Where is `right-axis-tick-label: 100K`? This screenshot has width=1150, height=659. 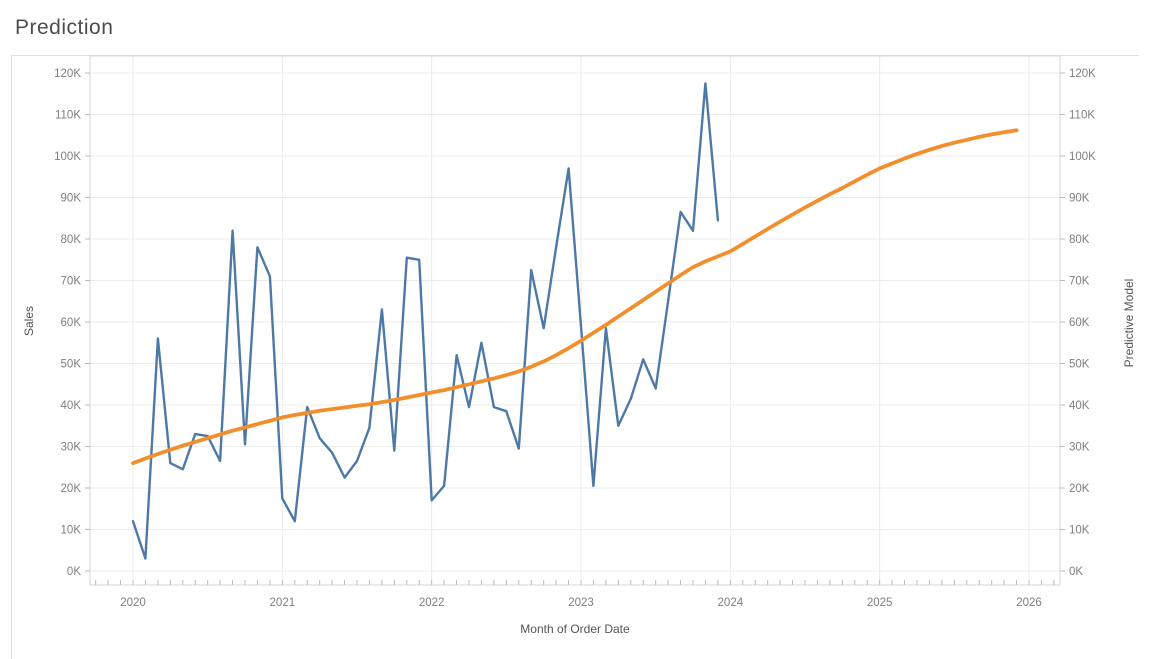
right-axis-tick-label: 100K is located at coordinates (1082, 157).